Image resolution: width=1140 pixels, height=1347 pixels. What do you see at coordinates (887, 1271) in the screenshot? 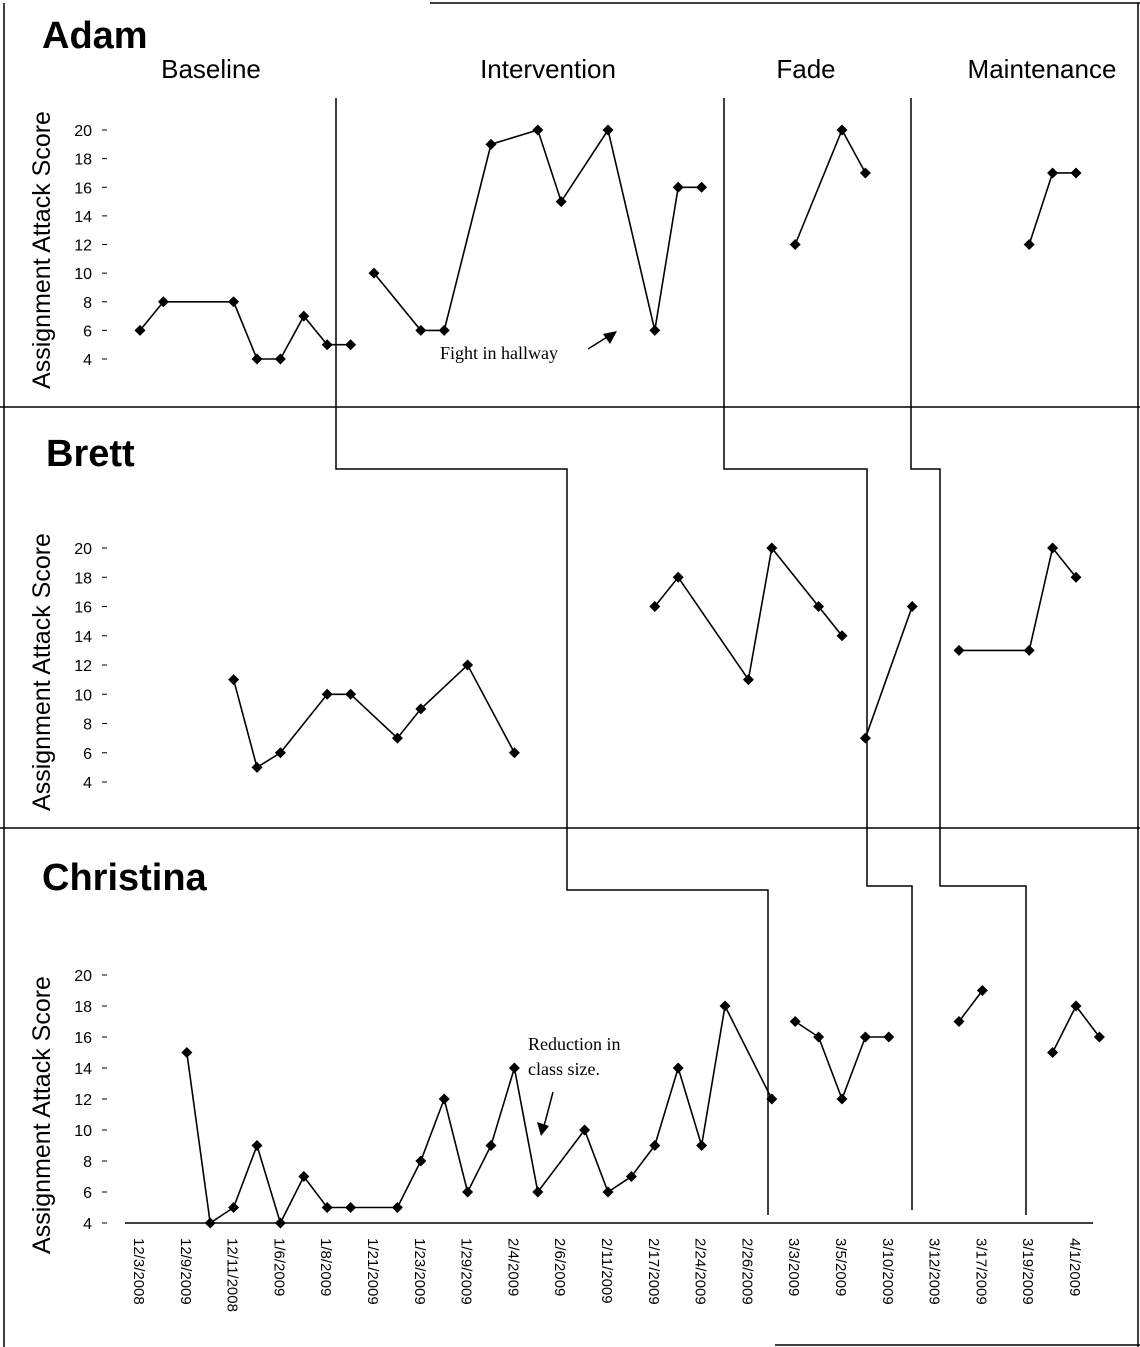
I see `x-tick-label: 3/10/2009` at bounding box center [887, 1271].